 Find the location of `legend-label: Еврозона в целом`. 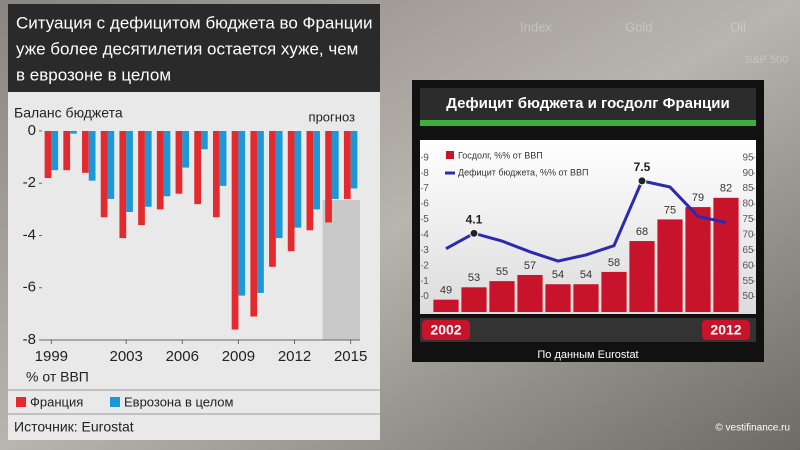

legend-label: Еврозона в целом is located at coordinates (179, 401).